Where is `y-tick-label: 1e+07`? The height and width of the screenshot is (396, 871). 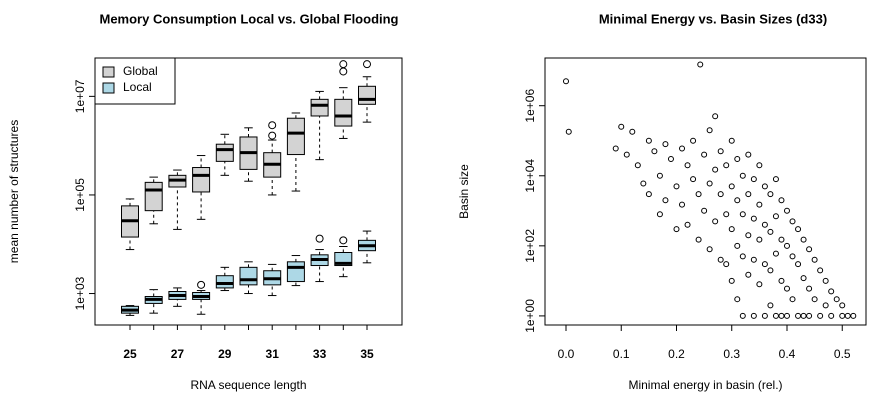
y-tick-label: 1e+07 is located at coordinates (80, 96).